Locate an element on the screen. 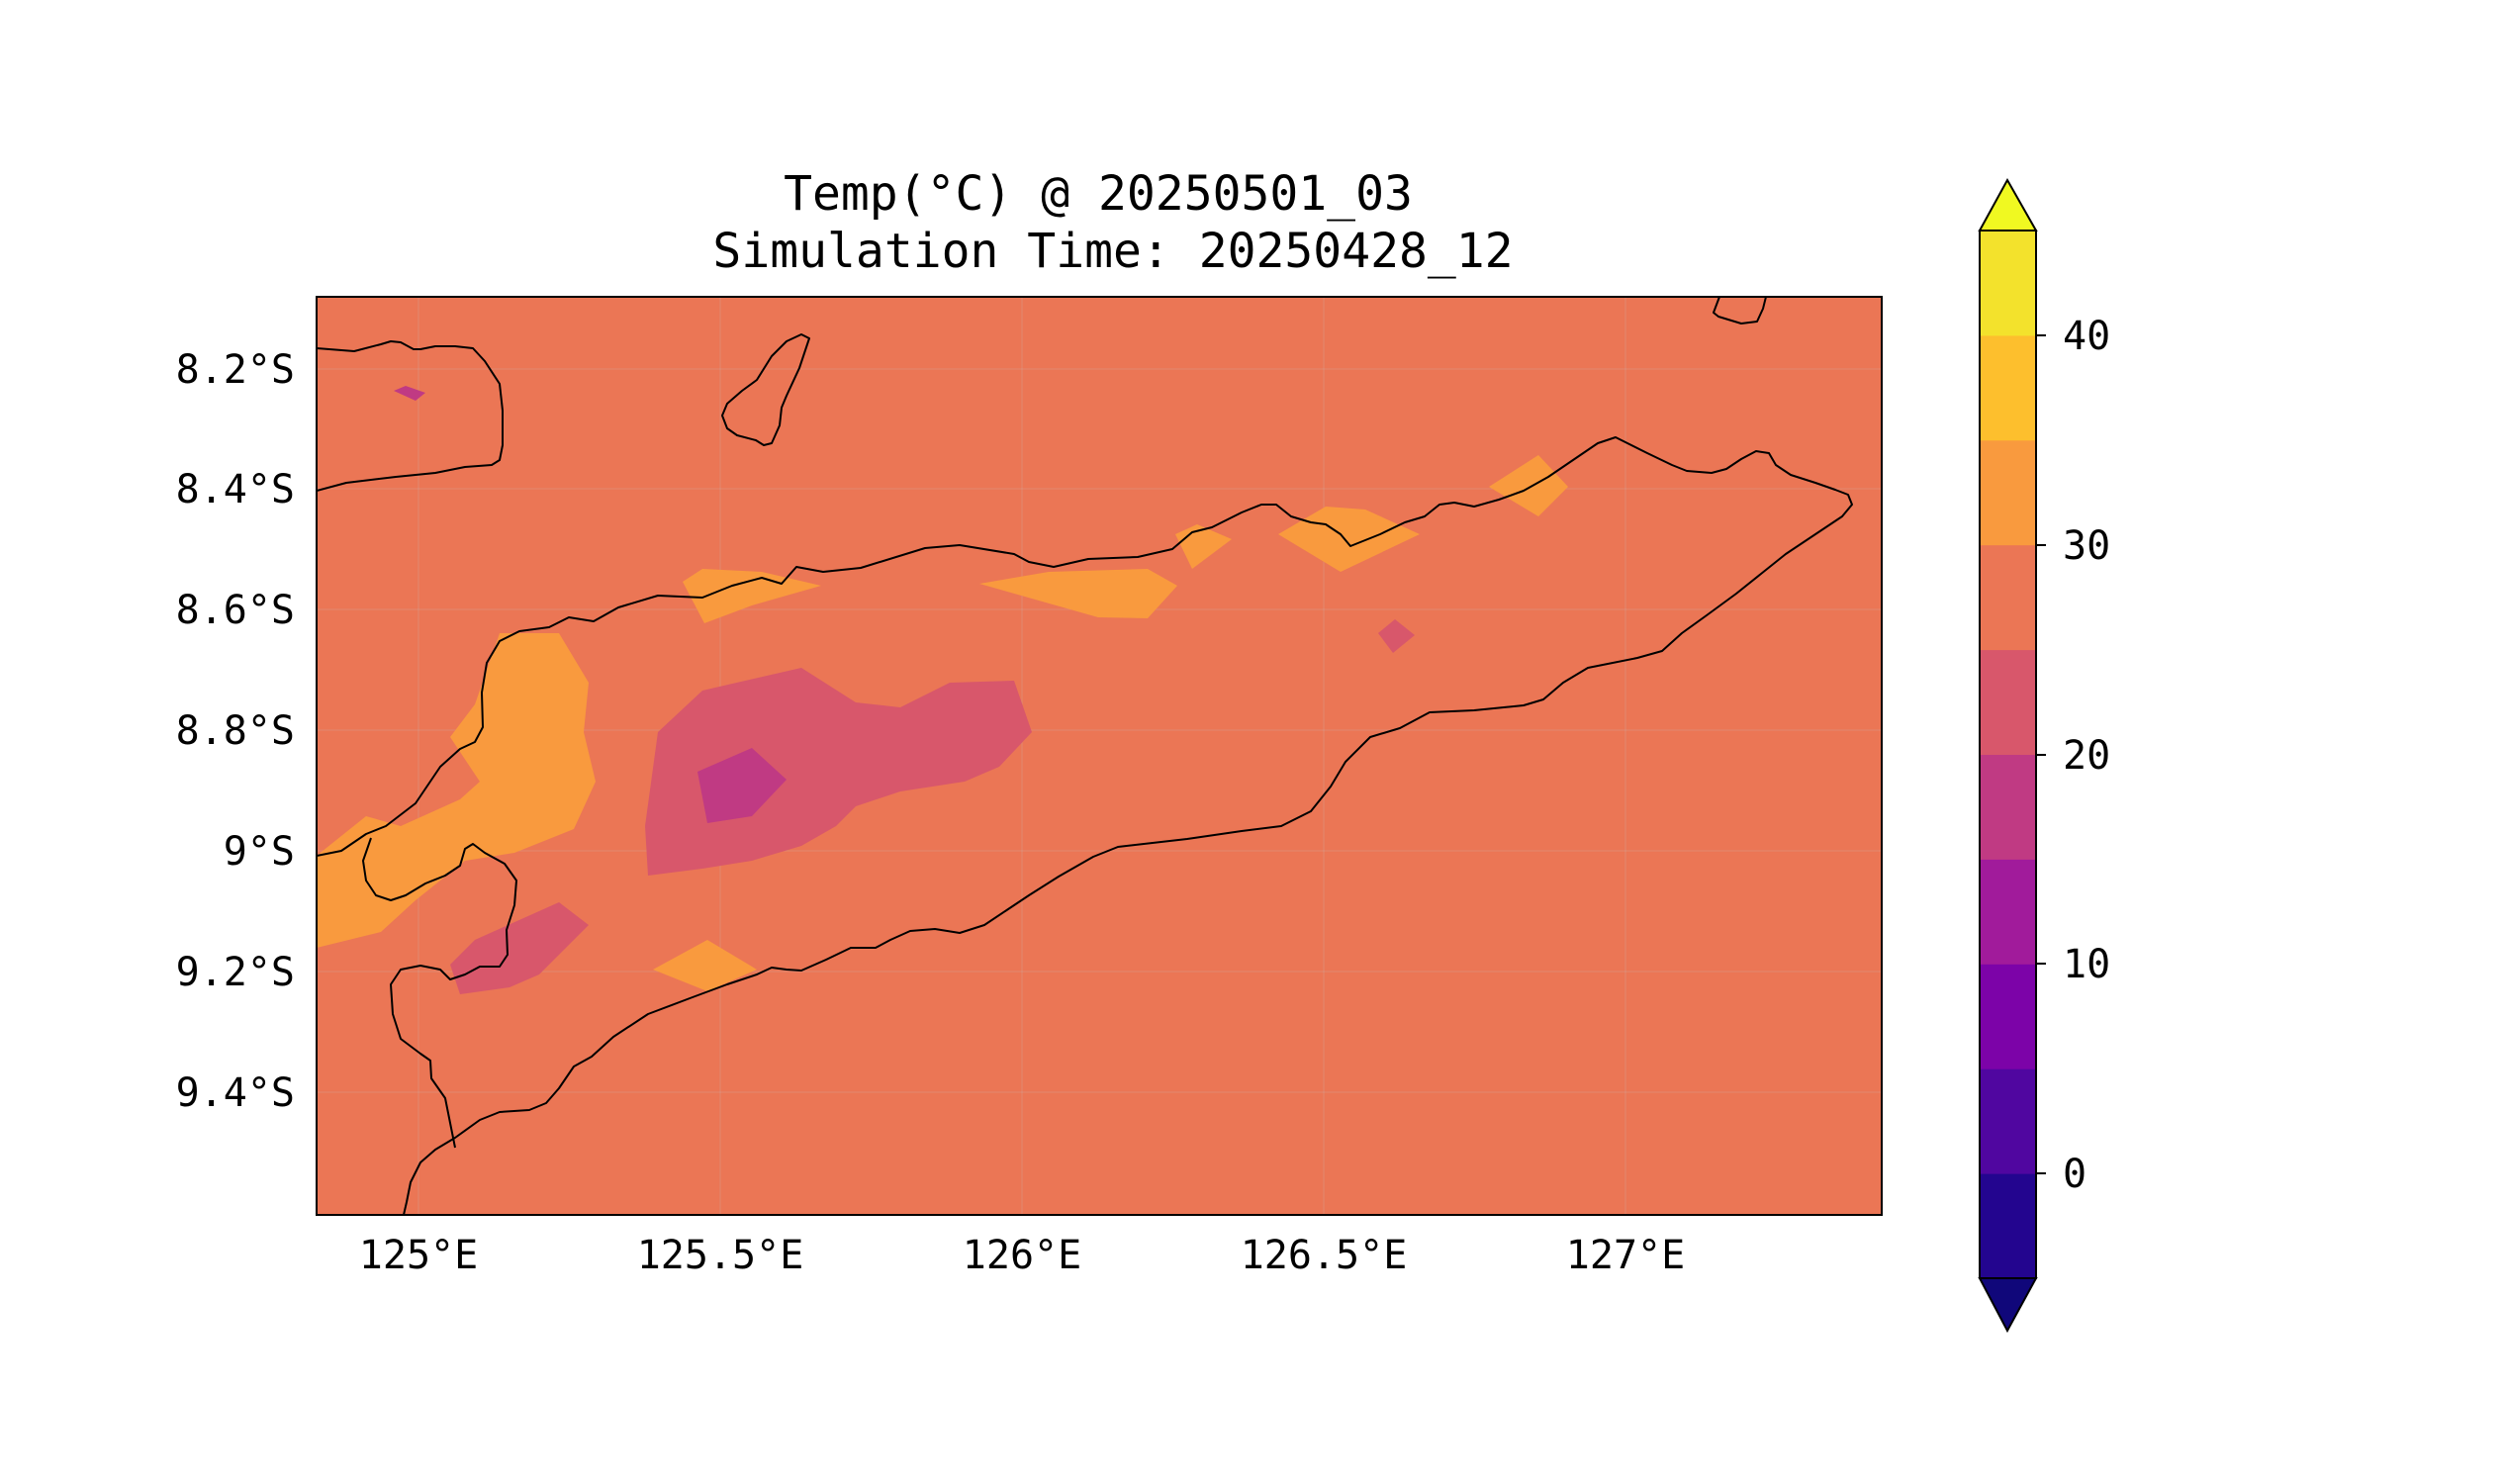 This screenshot has height=1484, width=2504. coastline-timor-south-west is located at coordinates (439, 993).